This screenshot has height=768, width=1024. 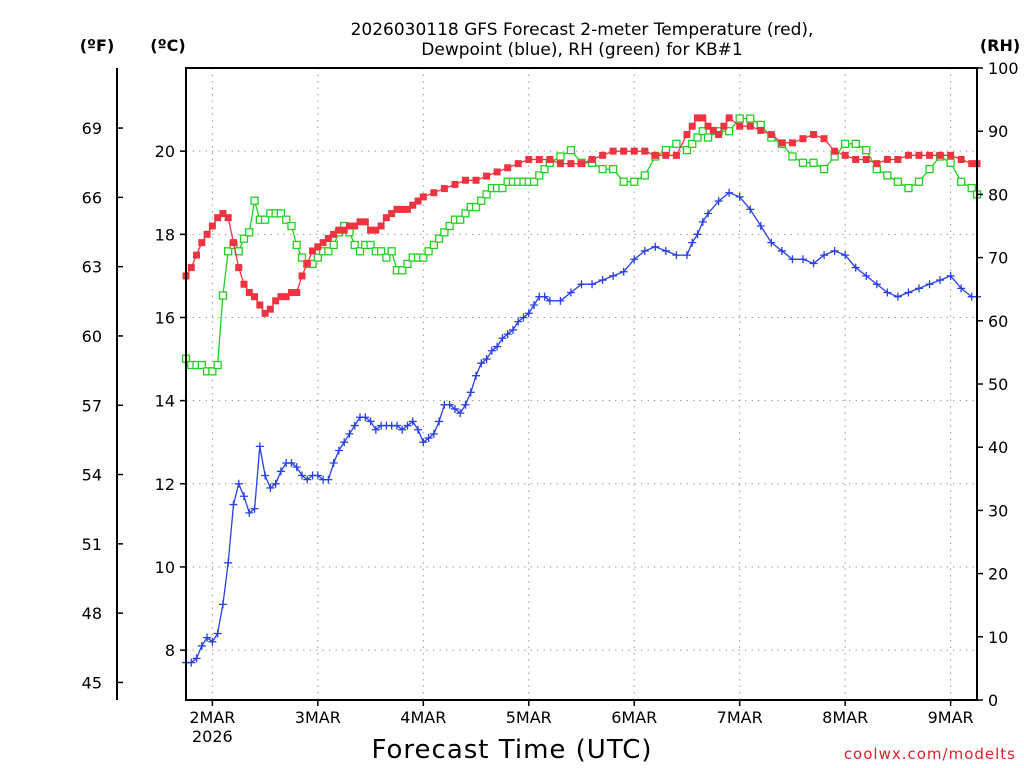 I want to click on fahrenheit-tick-label: 69, so click(x=92, y=128).